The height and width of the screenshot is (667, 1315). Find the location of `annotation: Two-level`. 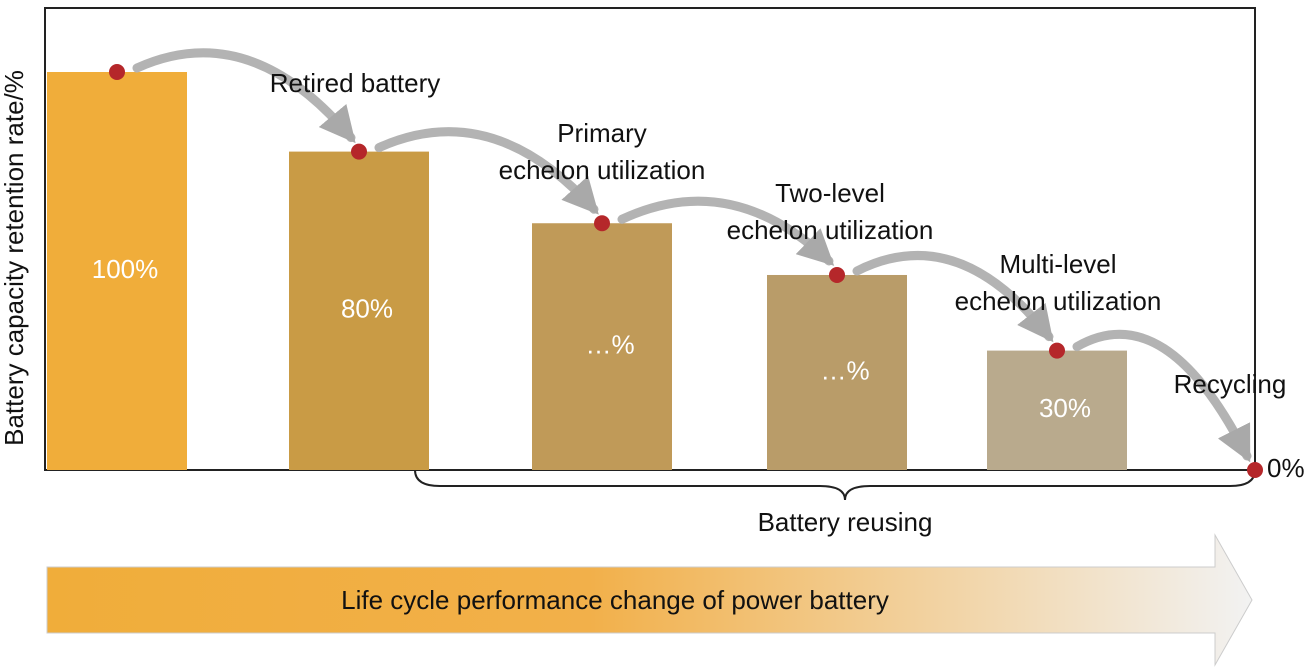

annotation: Two-level is located at coordinates (830, 193).